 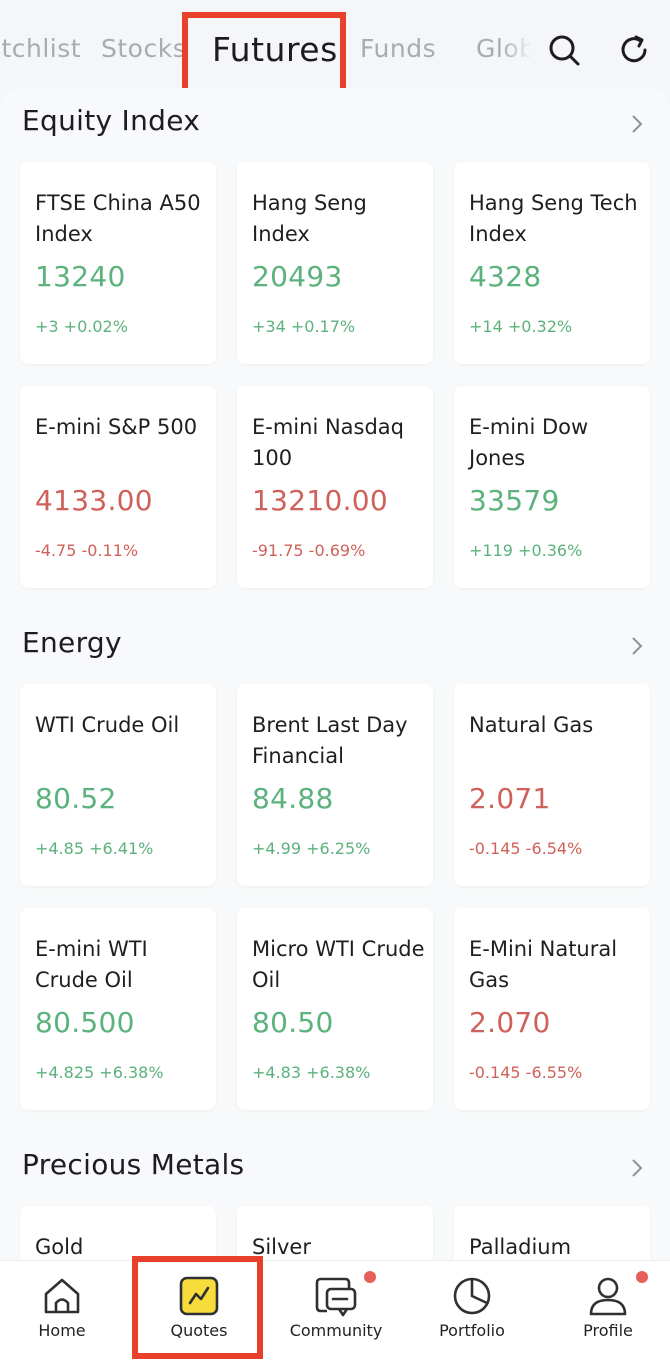 I want to click on contract-price: 2.071, so click(x=510, y=798).